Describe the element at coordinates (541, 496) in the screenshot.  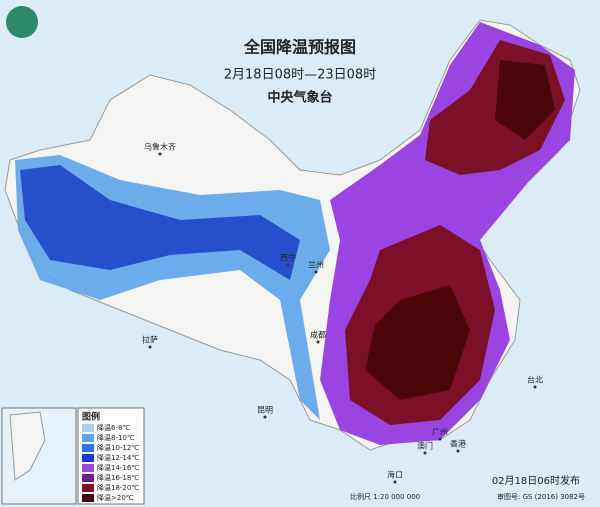
I see `approval-number: 审图号: GS (2016) 3082号` at that location.